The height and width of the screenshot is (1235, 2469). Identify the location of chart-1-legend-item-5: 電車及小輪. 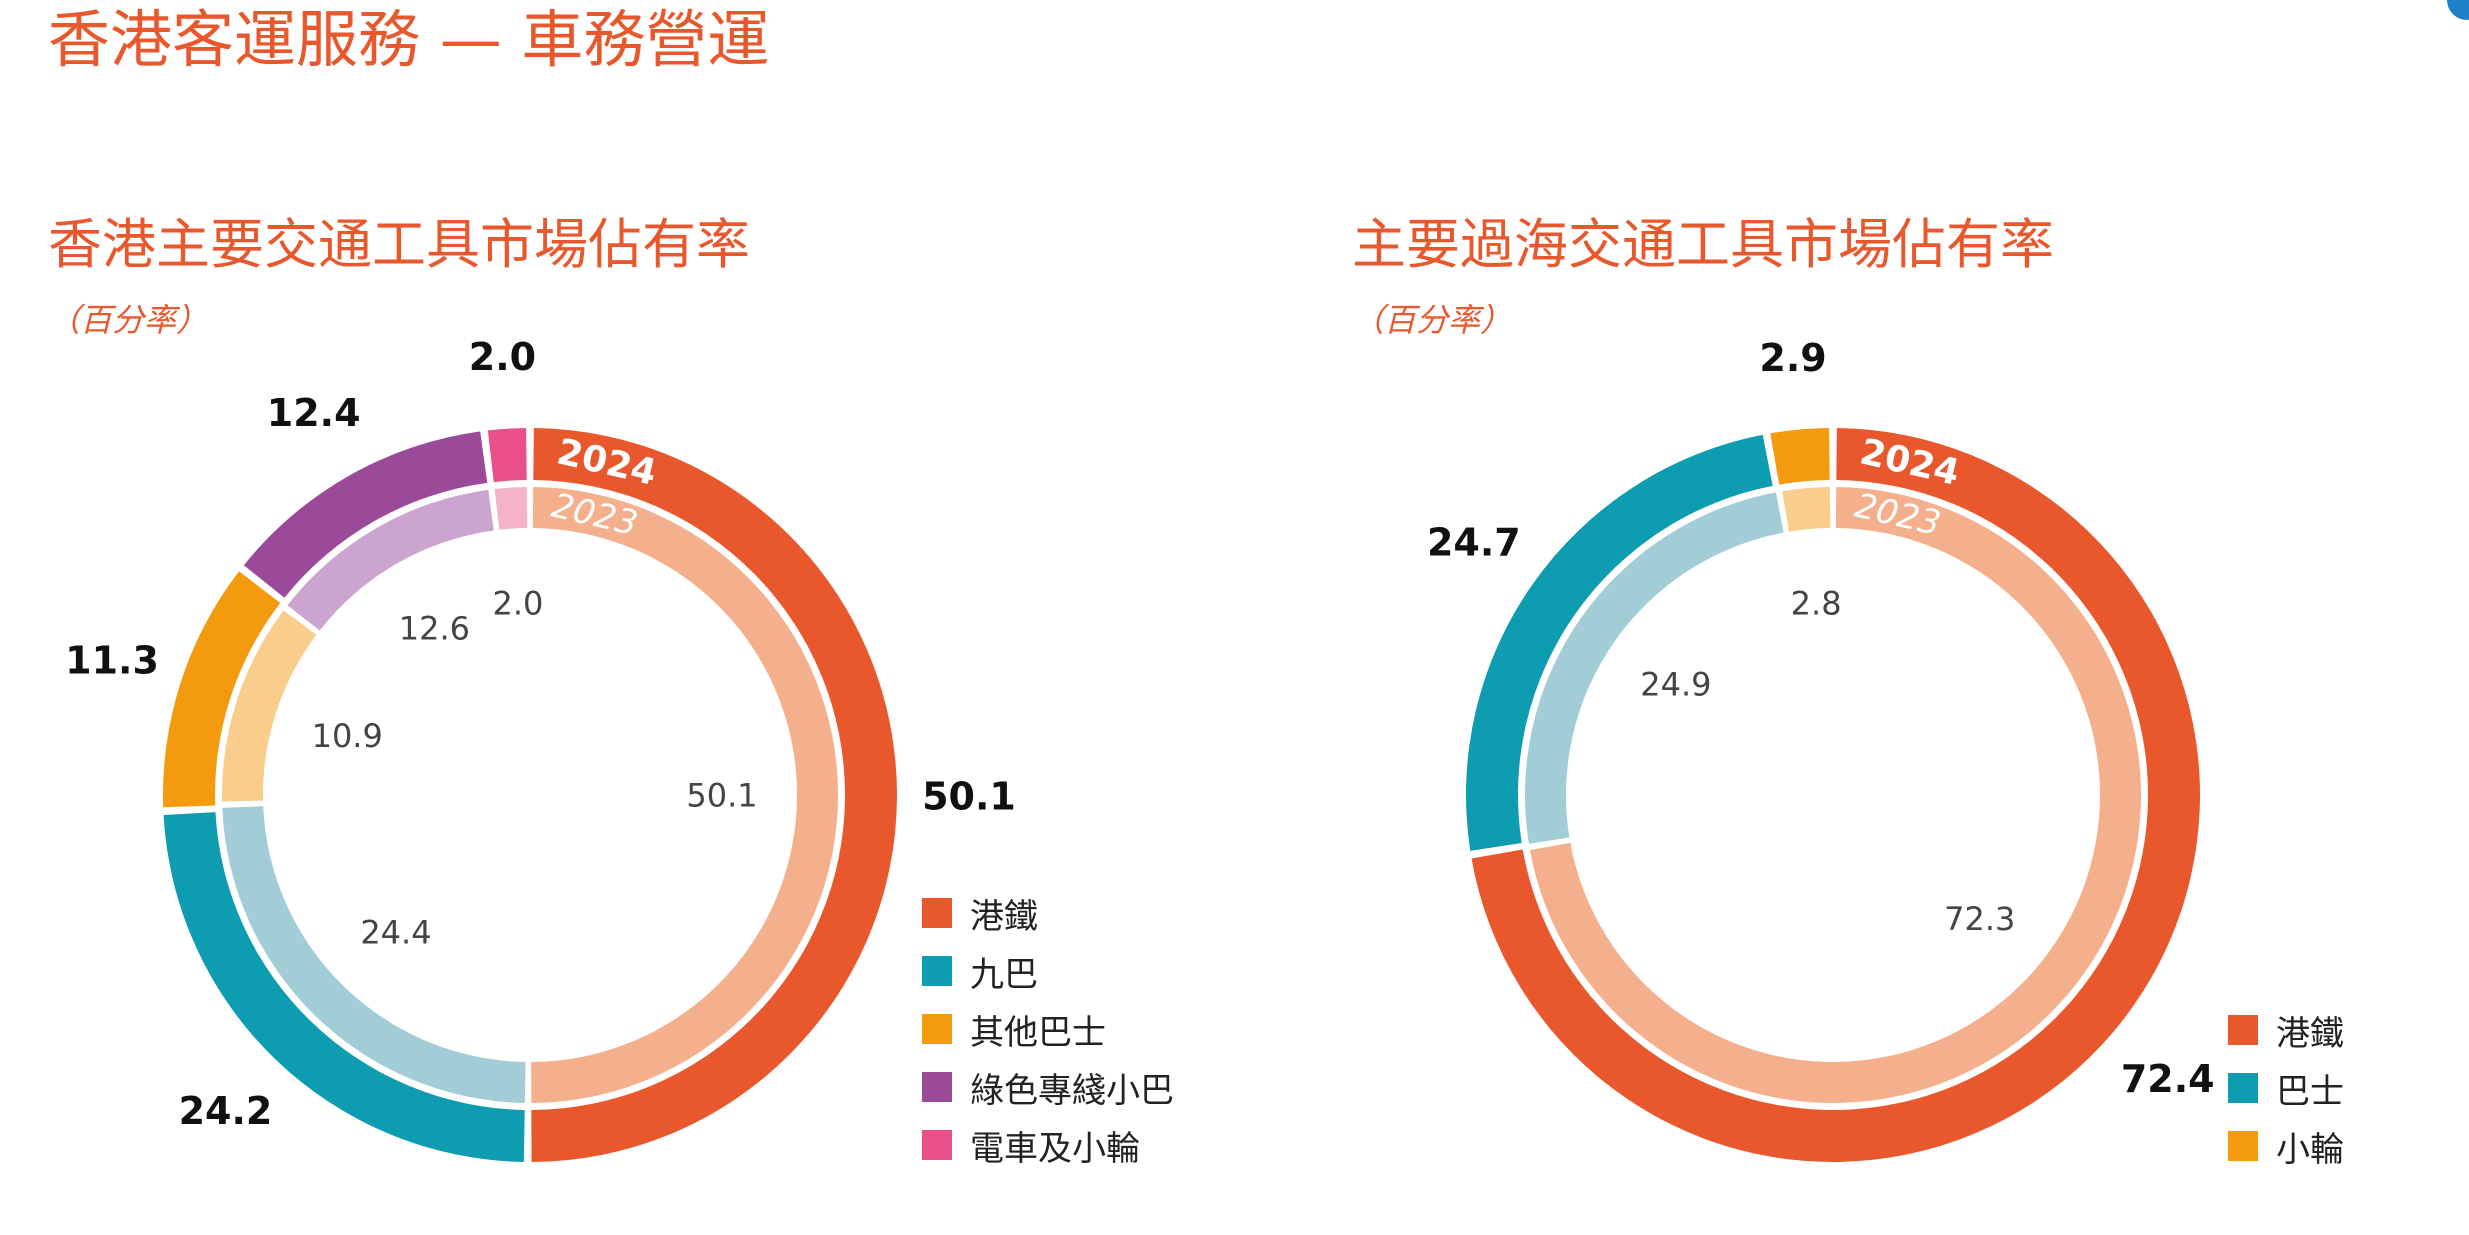
(1048, 1145).